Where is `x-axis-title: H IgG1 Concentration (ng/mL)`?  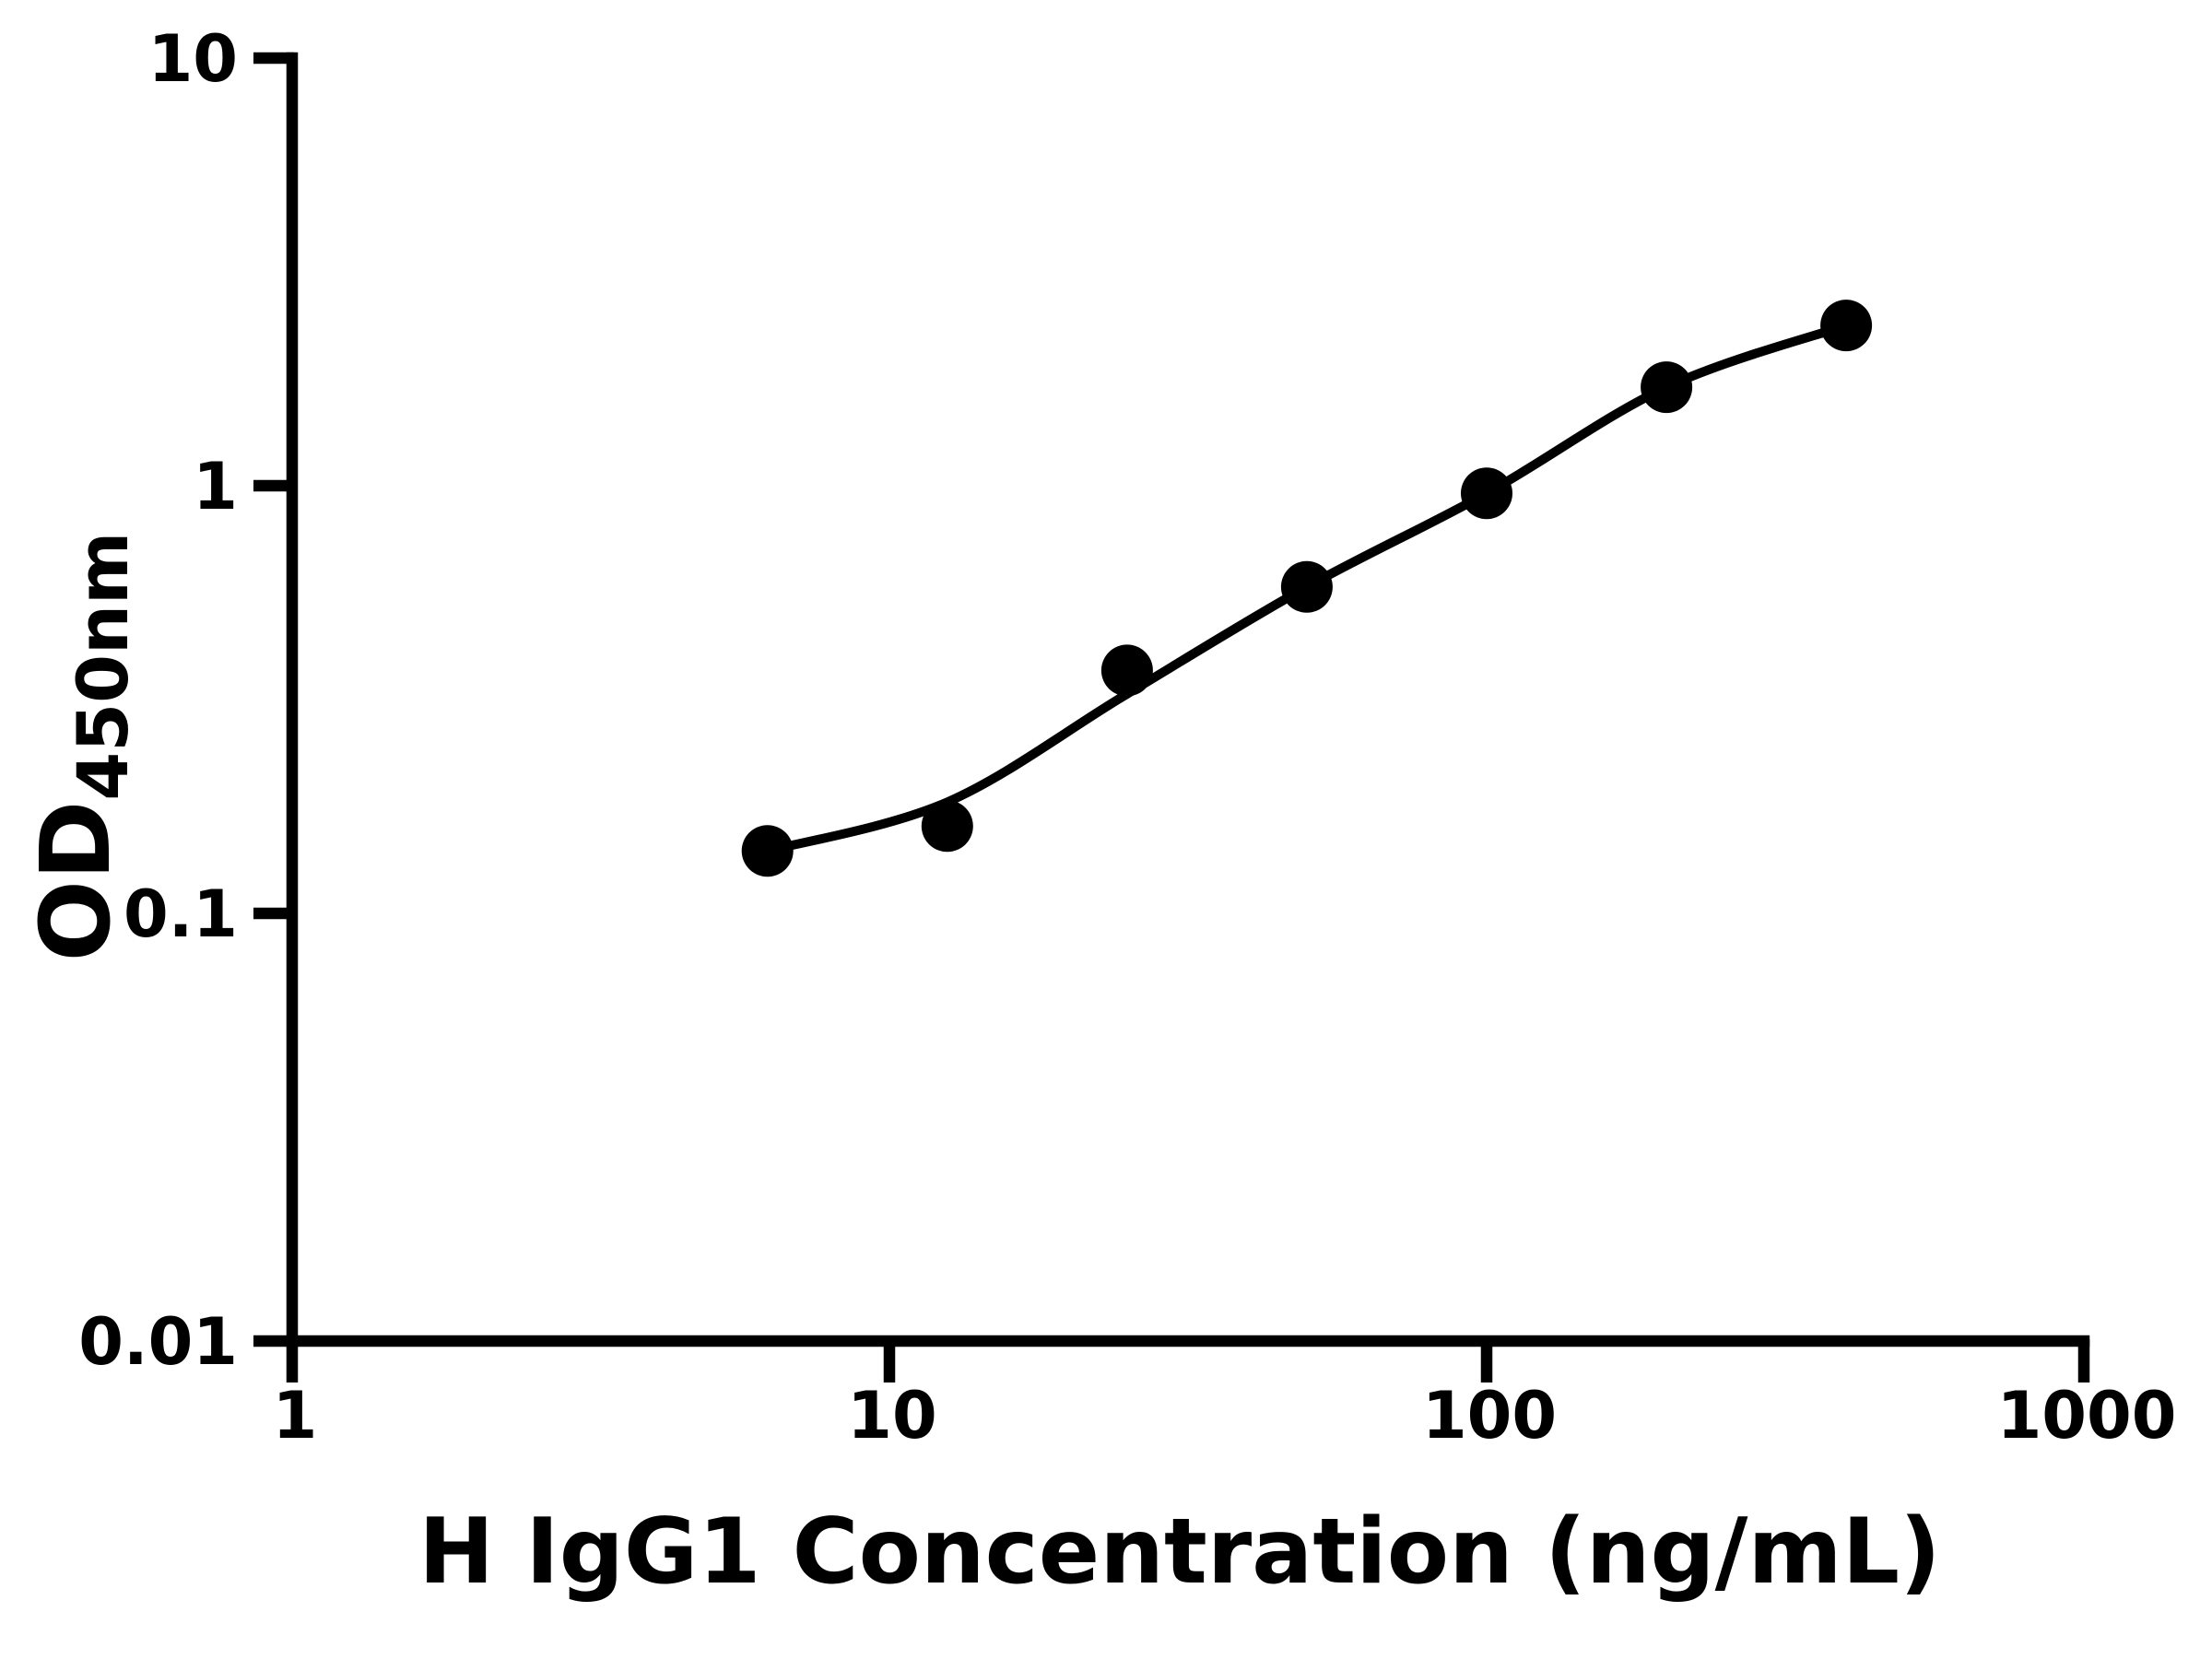
x-axis-title: H IgG1 Concentration (ng/mL) is located at coordinates (1179, 1552).